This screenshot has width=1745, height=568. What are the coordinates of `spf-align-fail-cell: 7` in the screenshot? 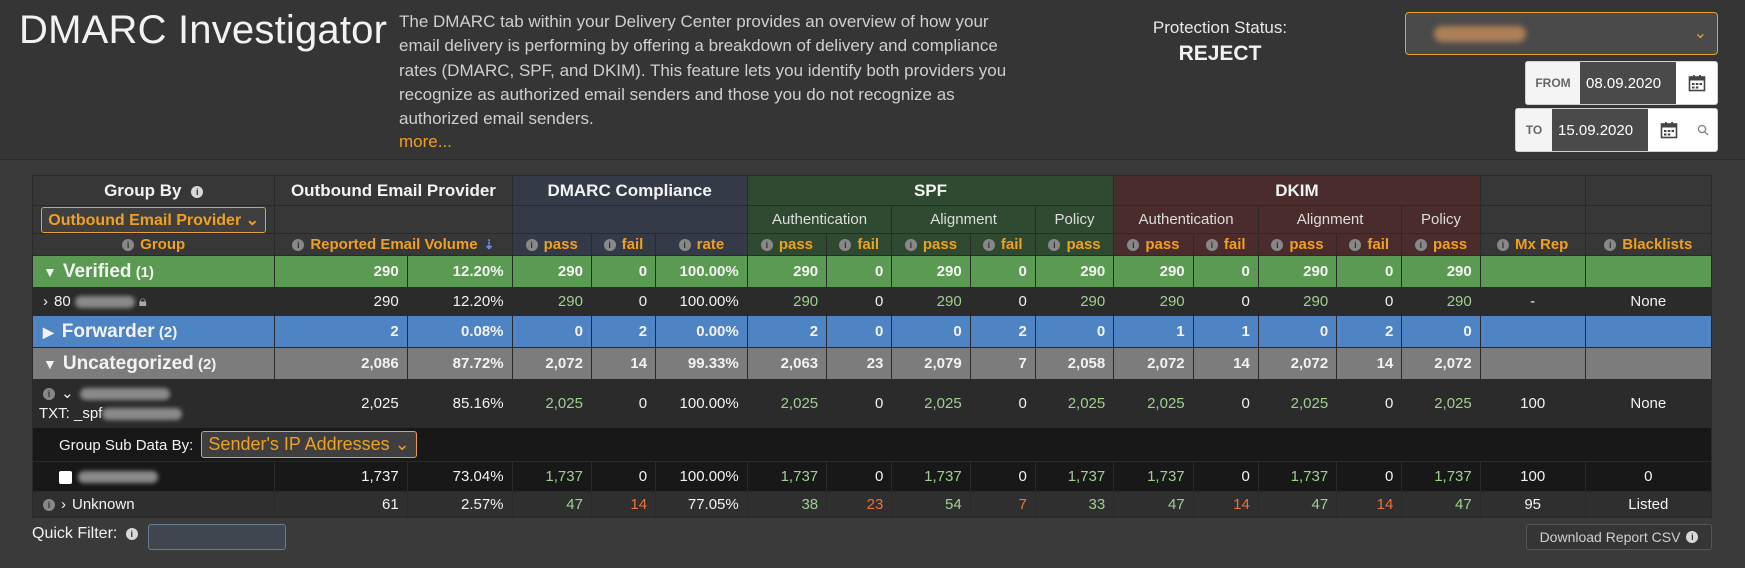 It's located at (1002, 504).